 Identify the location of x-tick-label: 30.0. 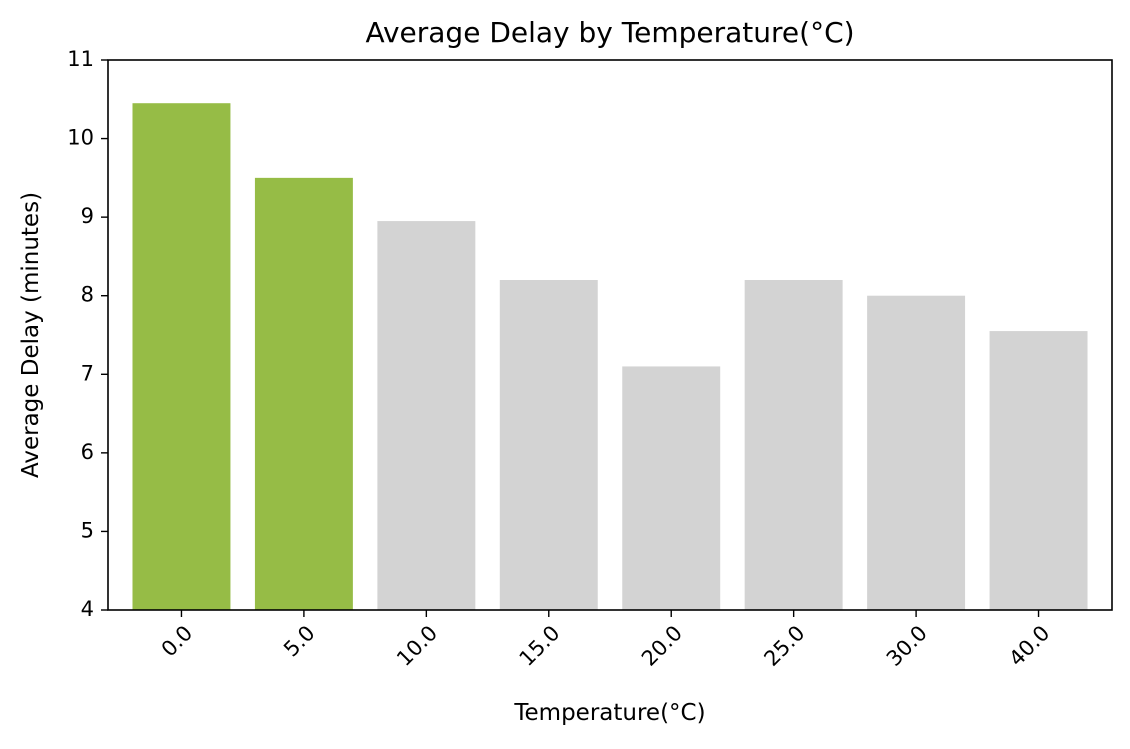
(907, 646).